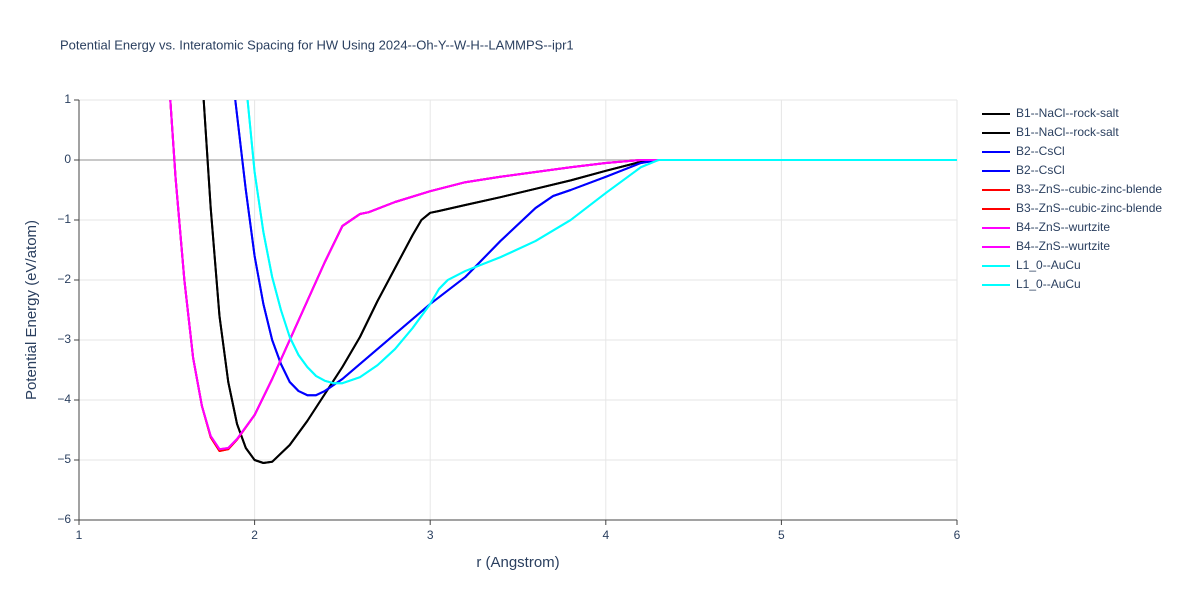 Image resolution: width=1200 pixels, height=600 pixels. What do you see at coordinates (254, 535) in the screenshot?
I see `x-tick-label: 2` at bounding box center [254, 535].